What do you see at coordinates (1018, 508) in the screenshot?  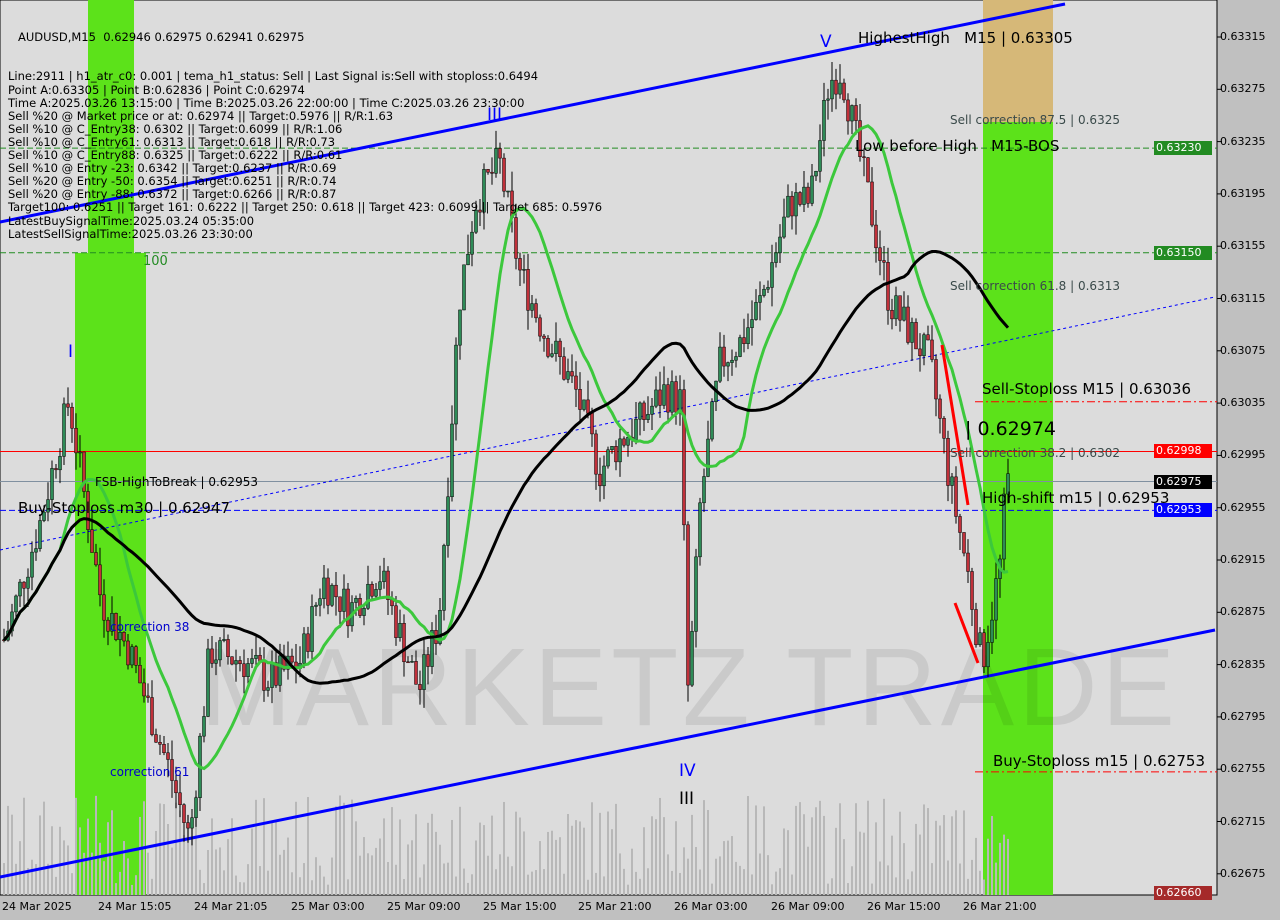 I see `green-zone` at bounding box center [1018, 508].